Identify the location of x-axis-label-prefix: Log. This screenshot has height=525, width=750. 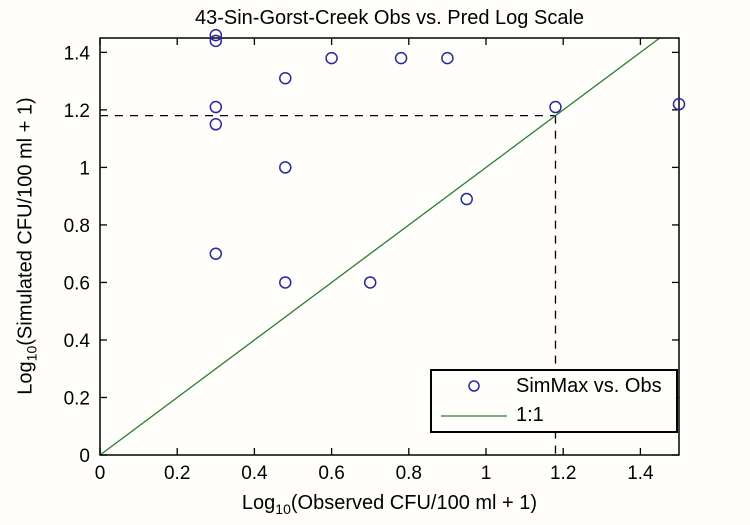
(258, 503).